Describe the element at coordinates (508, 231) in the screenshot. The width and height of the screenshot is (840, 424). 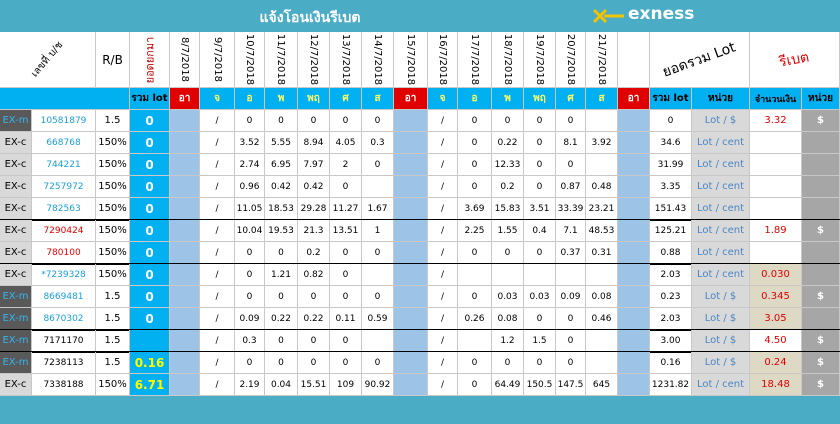
I see `day-lot: 1.55` at that location.